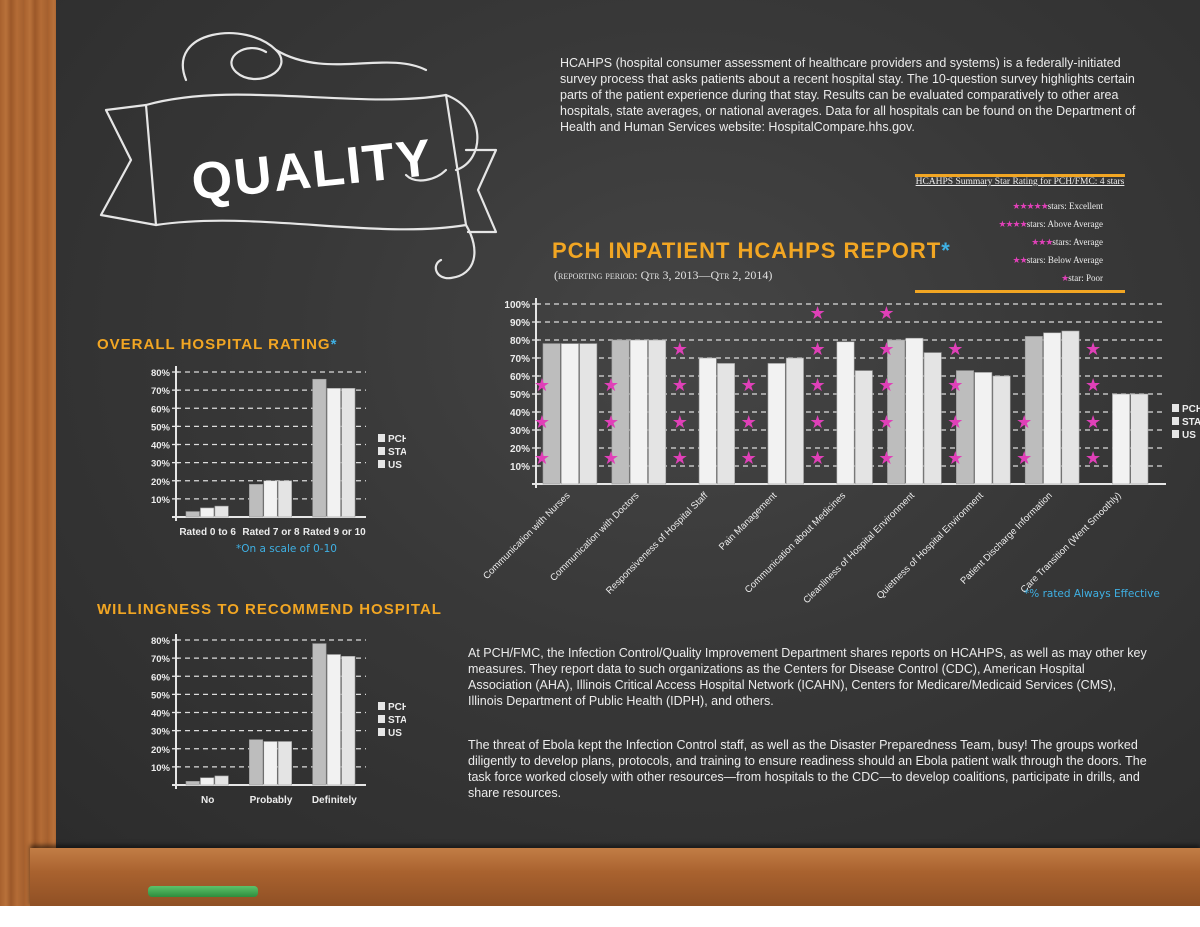 The width and height of the screenshot is (1200, 927). What do you see at coordinates (859, 548) in the screenshot?
I see `x-tick-label: Cleanliness of Hospital Environment` at bounding box center [859, 548].